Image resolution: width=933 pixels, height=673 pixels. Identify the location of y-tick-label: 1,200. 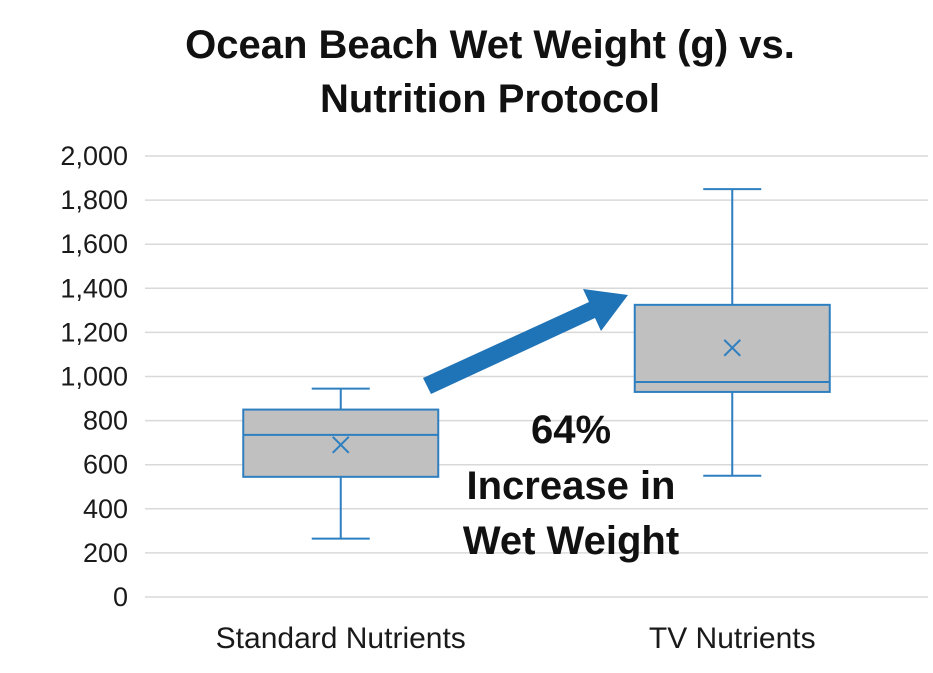
(94, 332).